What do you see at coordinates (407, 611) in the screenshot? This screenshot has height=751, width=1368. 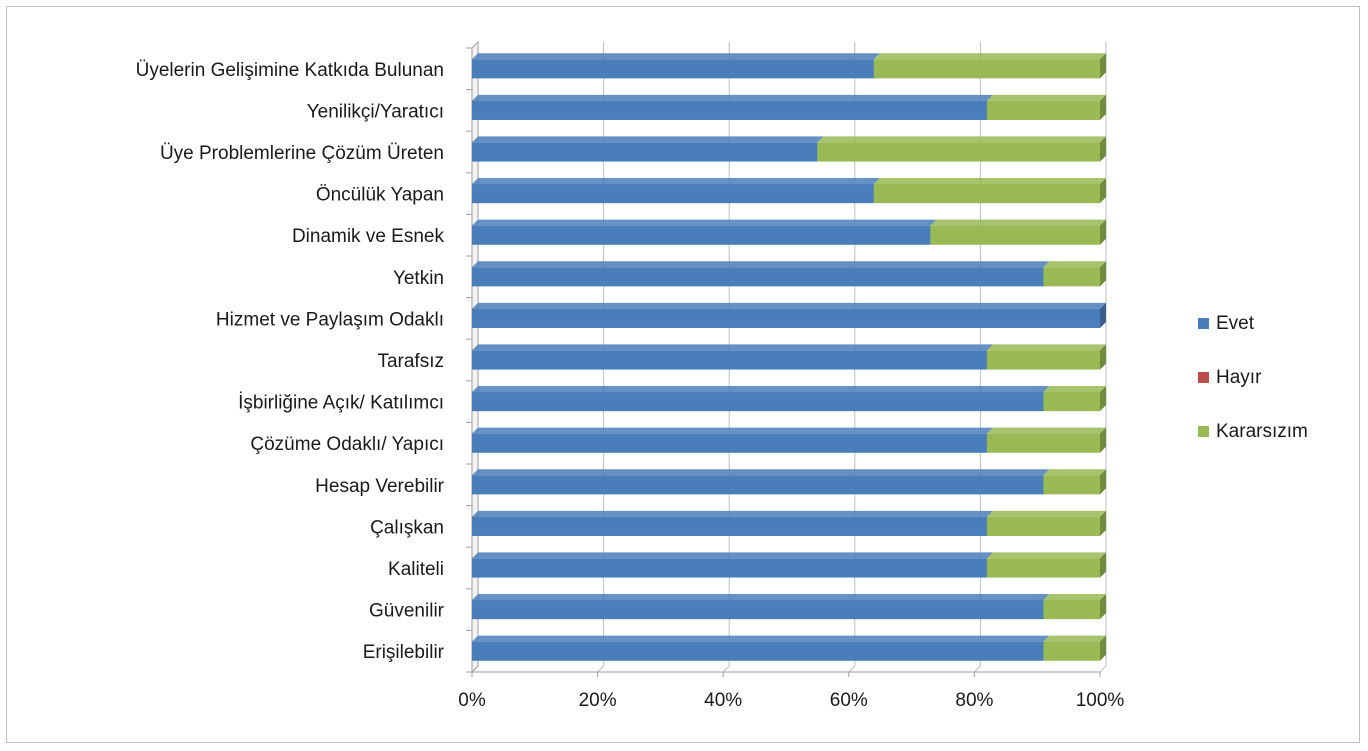 I see `category-label: Güvenilir` at bounding box center [407, 611].